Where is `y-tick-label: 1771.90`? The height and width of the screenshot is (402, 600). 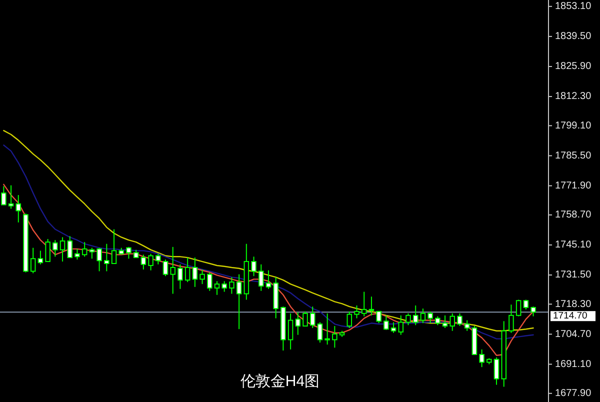
y-tick-label: 1771.90 is located at coordinates (573, 186).